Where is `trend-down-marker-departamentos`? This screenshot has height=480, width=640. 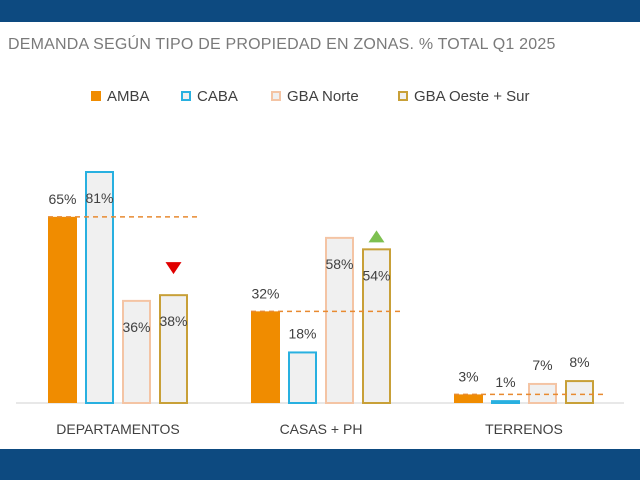 trend-down-marker-departamentos is located at coordinates (173, 268).